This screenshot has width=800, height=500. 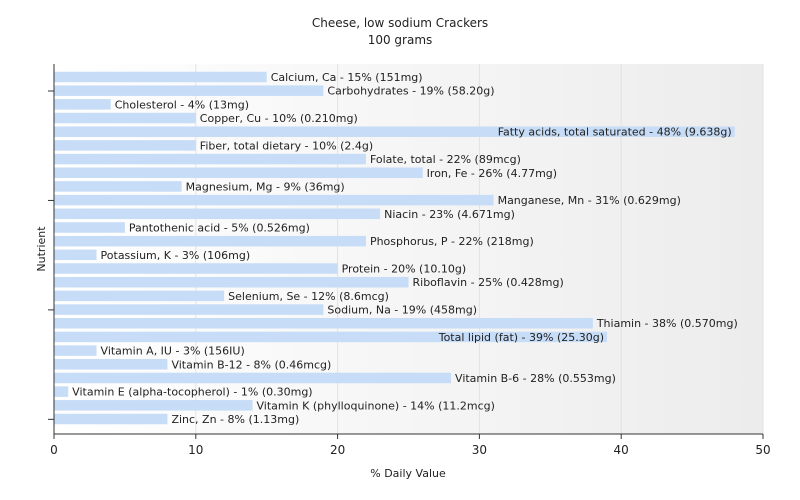 I want to click on bar-label: Copper, Cu - 10% (0.210mg), so click(x=279, y=118).